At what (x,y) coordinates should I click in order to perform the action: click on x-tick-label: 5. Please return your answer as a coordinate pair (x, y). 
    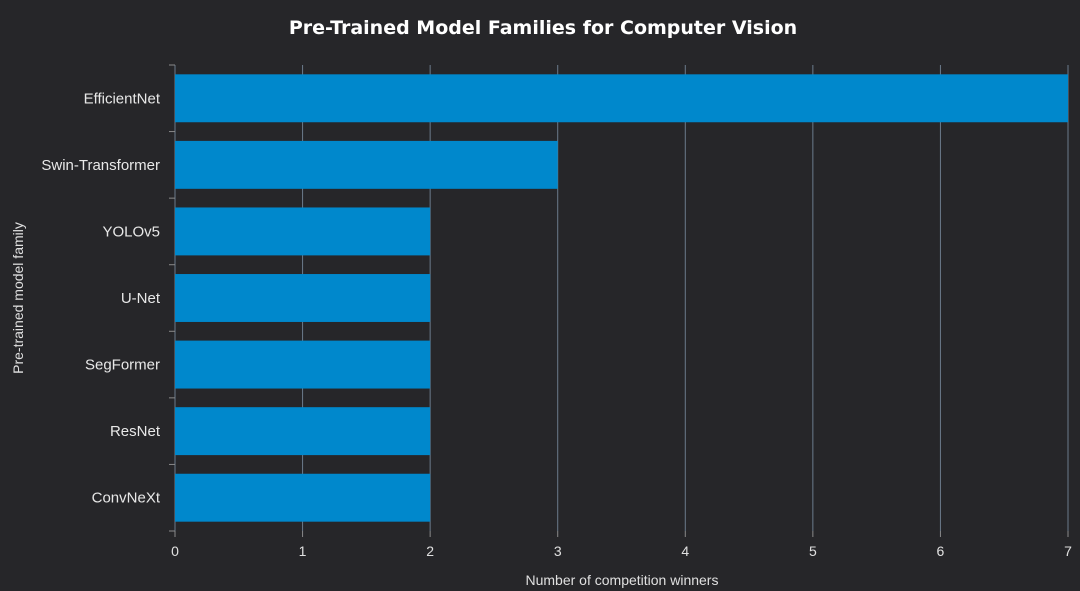
    Looking at the image, I should click on (813, 551).